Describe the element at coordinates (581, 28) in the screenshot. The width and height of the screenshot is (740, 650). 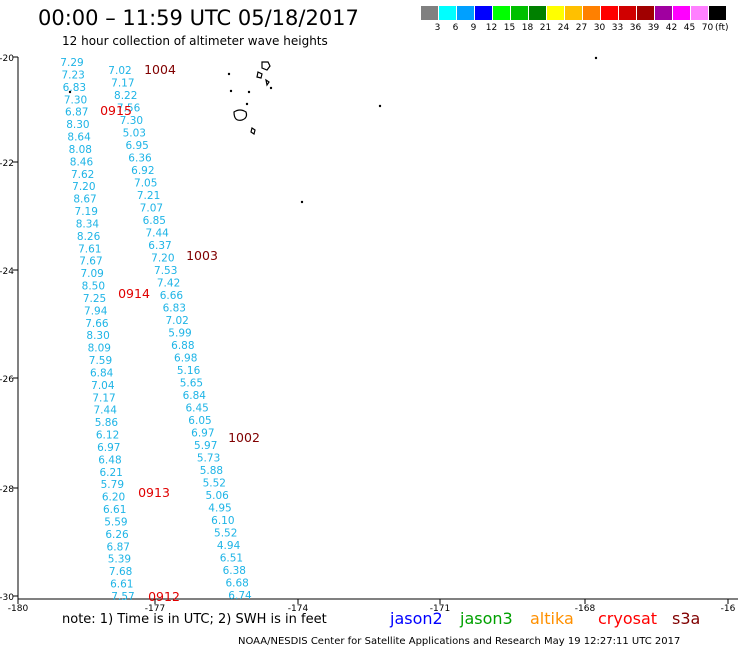
I see `scale-label: 27` at that location.